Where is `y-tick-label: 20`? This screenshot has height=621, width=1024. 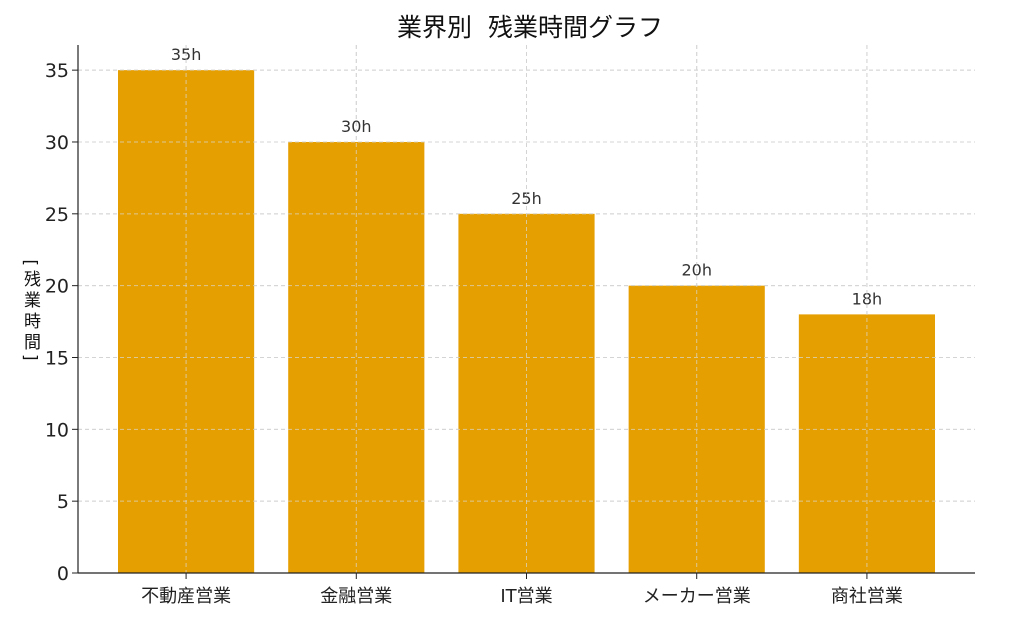 y-tick-label: 20 is located at coordinates (57, 287).